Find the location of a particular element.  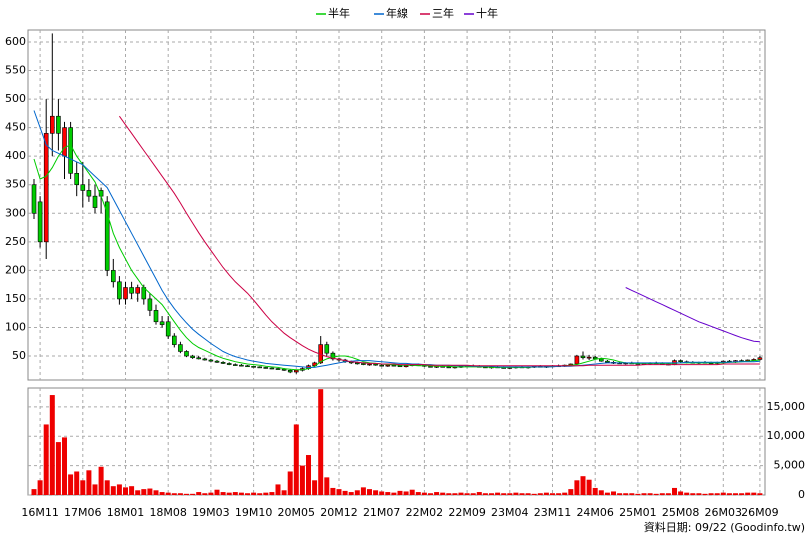

x-tick-label: 26M09 is located at coordinates (760, 512).